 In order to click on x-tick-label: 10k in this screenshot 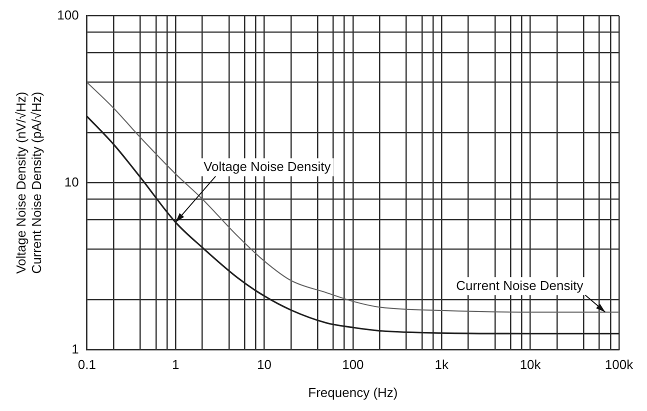, I will do `click(531, 364)`.